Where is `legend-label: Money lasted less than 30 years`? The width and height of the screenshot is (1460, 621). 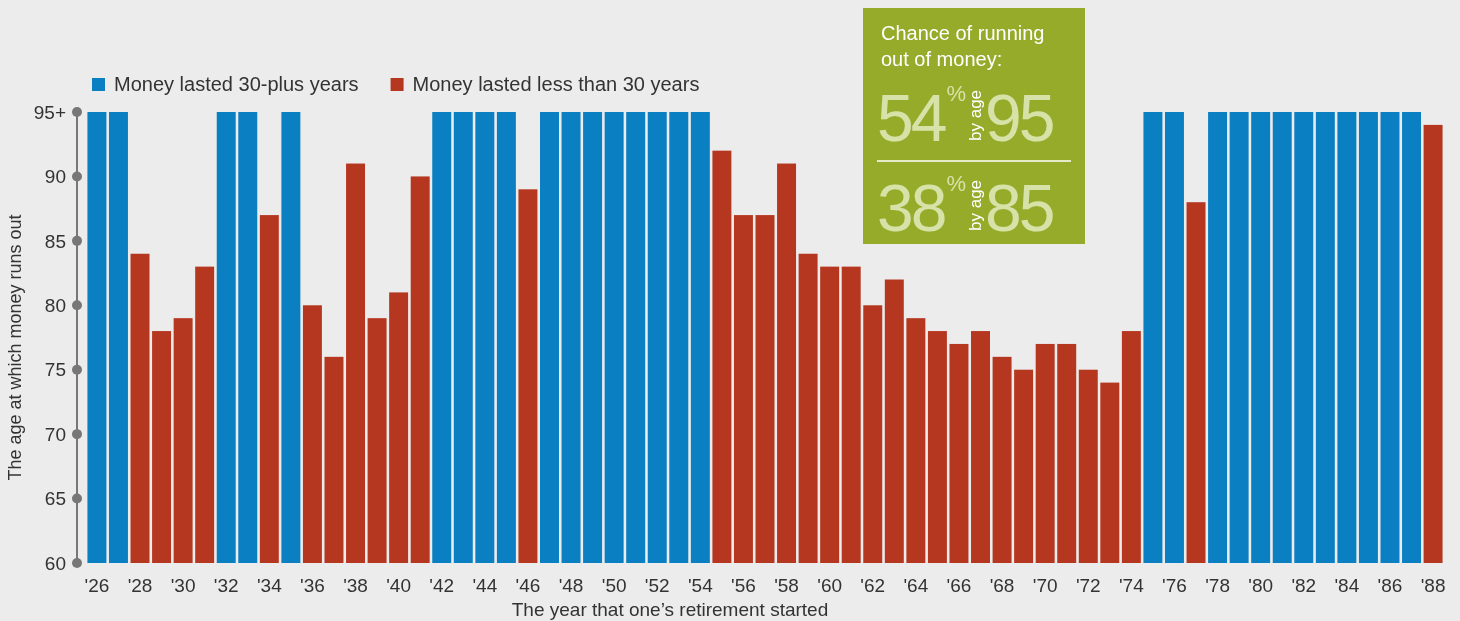
legend-label: Money lasted less than 30 years is located at coordinates (556, 84).